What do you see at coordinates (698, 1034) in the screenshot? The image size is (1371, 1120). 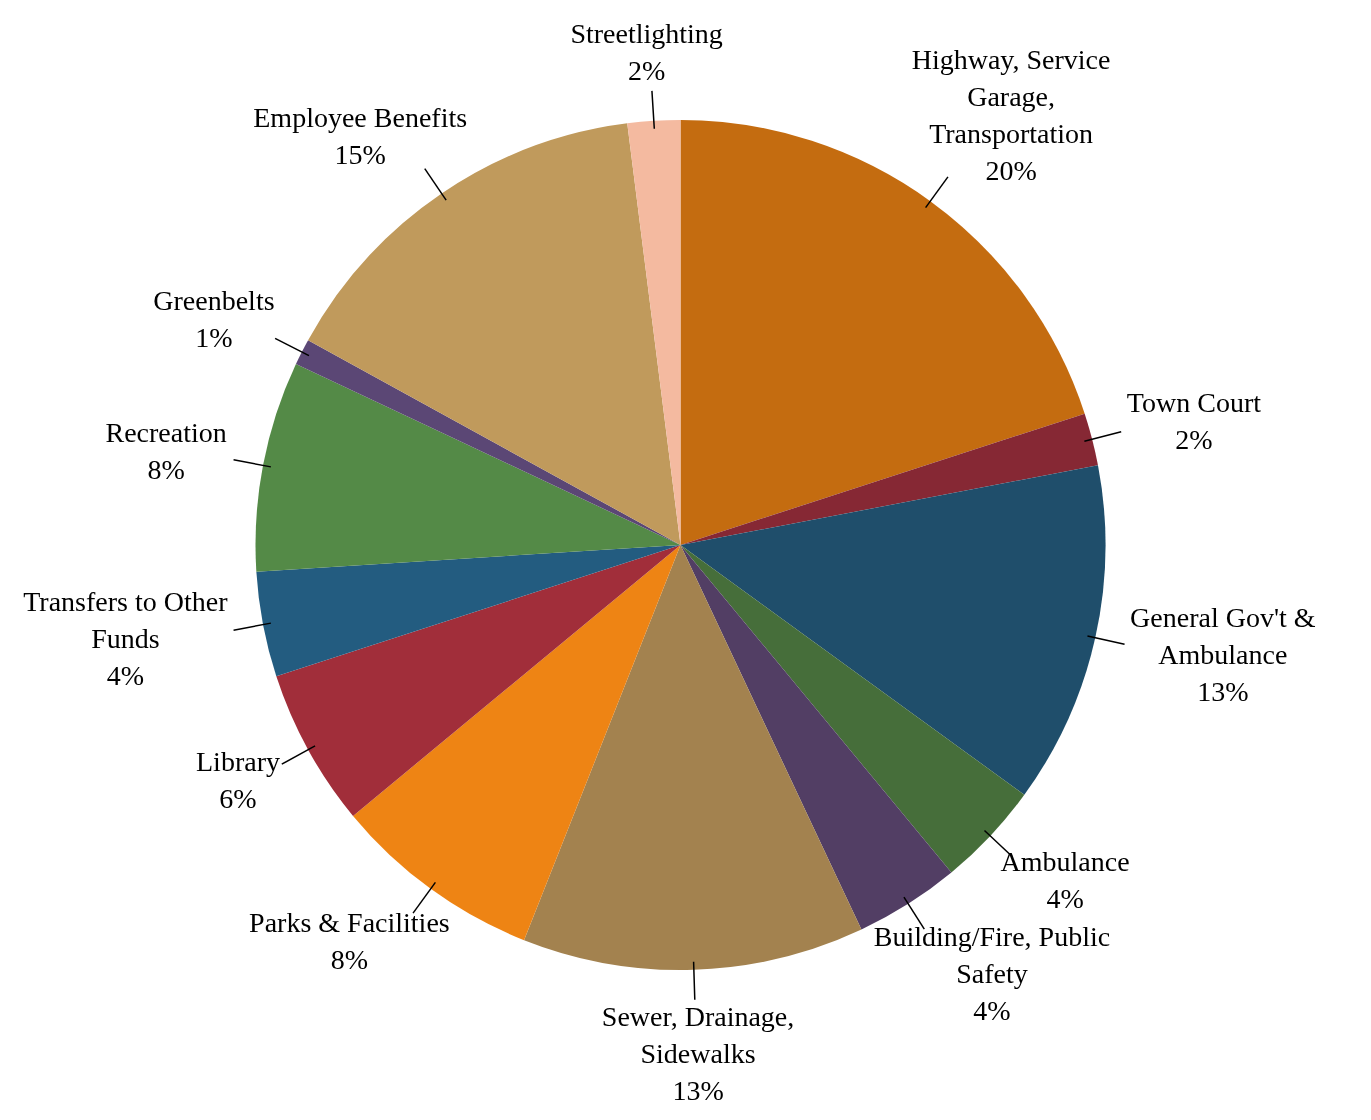 I see `slice-label: Sewer, Drainage, Sidewalks` at bounding box center [698, 1034].